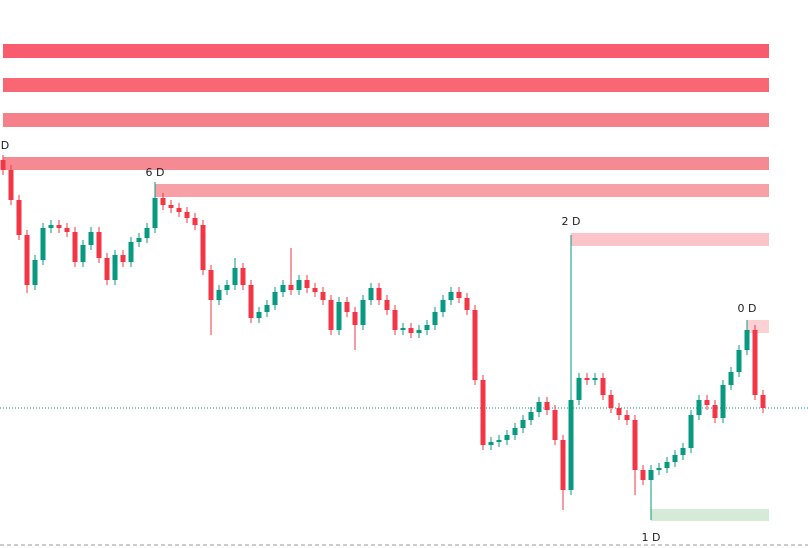 This screenshot has height=548, width=808. I want to click on zone-label: 0 D, so click(747, 308).